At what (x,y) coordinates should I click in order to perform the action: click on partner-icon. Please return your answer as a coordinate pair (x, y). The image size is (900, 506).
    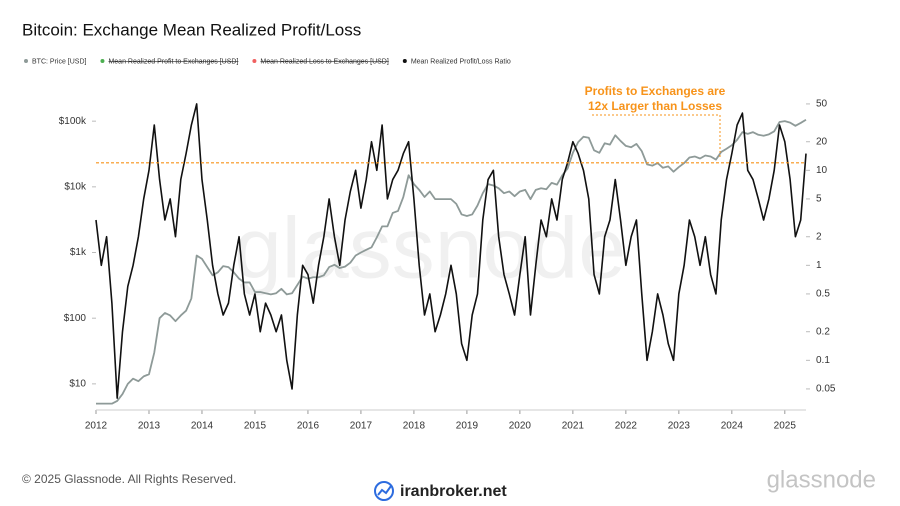
    Looking at the image, I should click on (384, 491).